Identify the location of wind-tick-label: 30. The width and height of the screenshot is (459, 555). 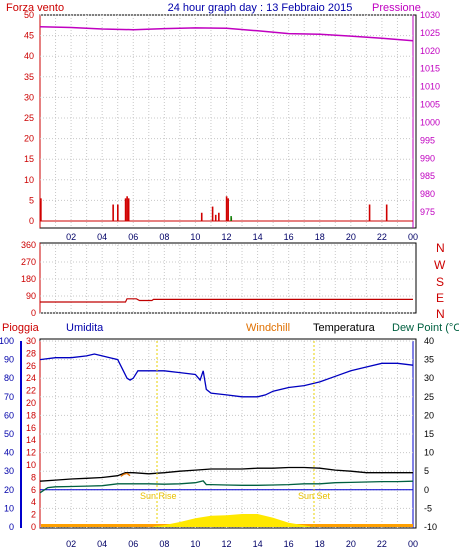
(29, 97).